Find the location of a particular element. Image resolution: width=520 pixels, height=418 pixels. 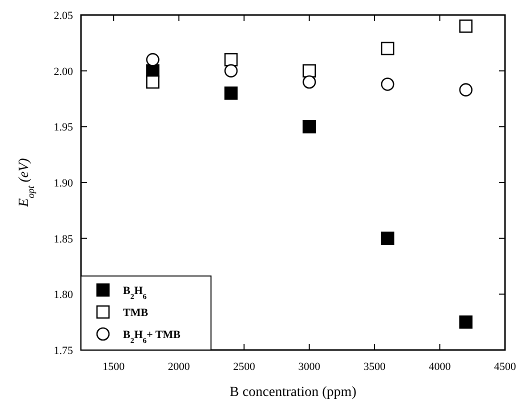

y-tick-label: 2.05 is located at coordinates (64, 16).